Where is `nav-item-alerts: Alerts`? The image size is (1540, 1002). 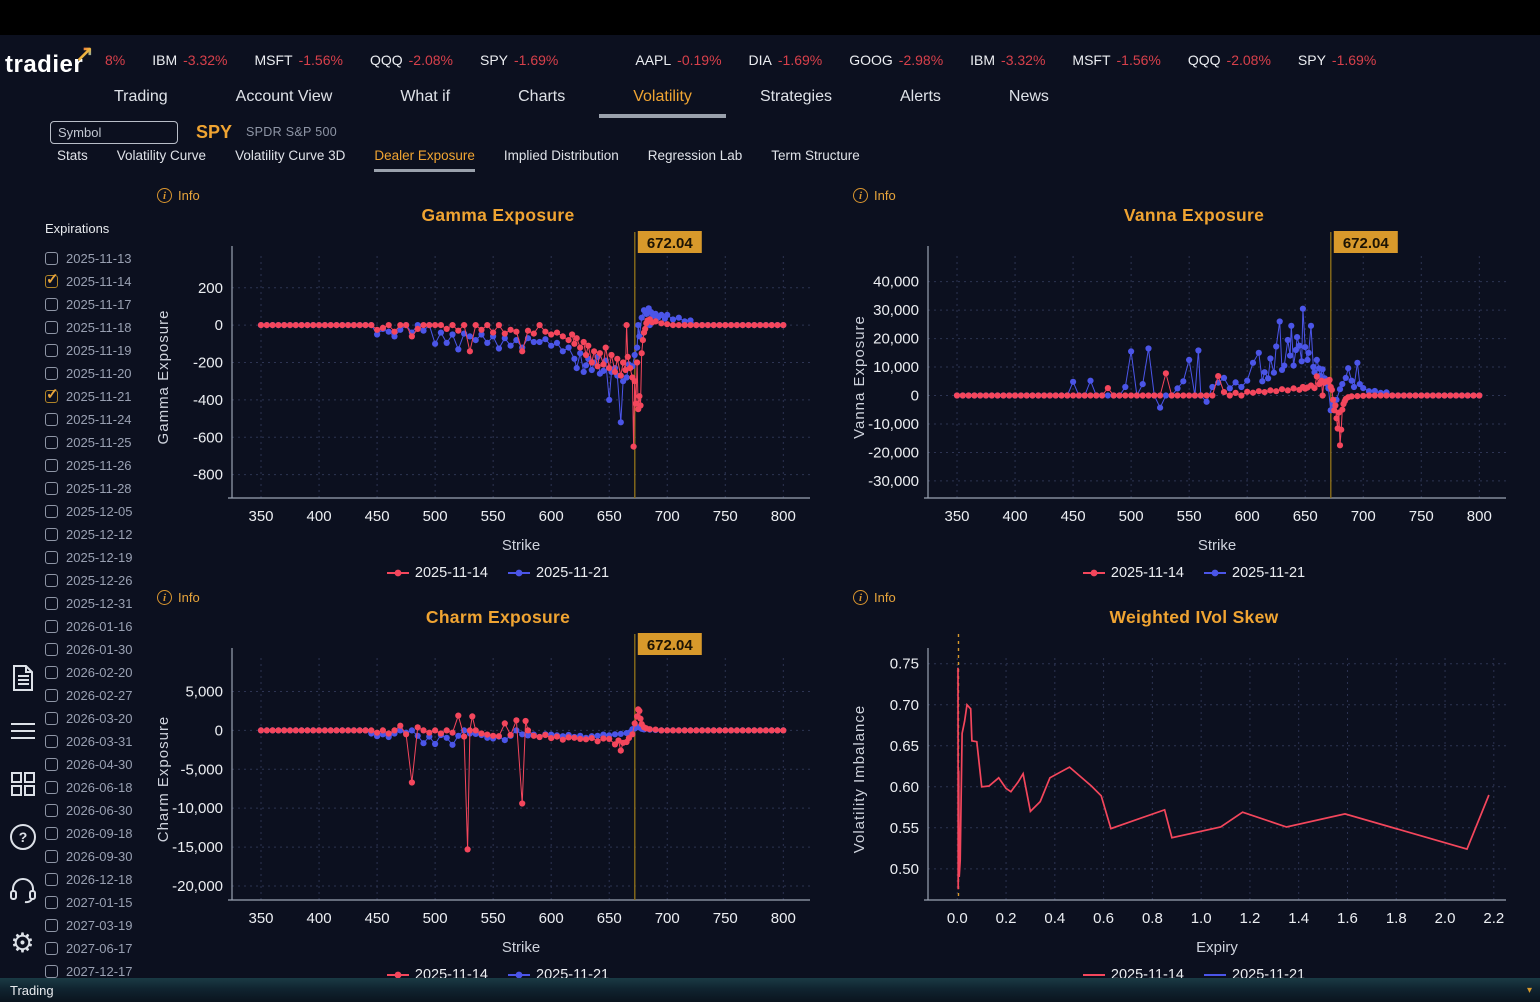 nav-item-alerts: Alerts is located at coordinates (920, 96).